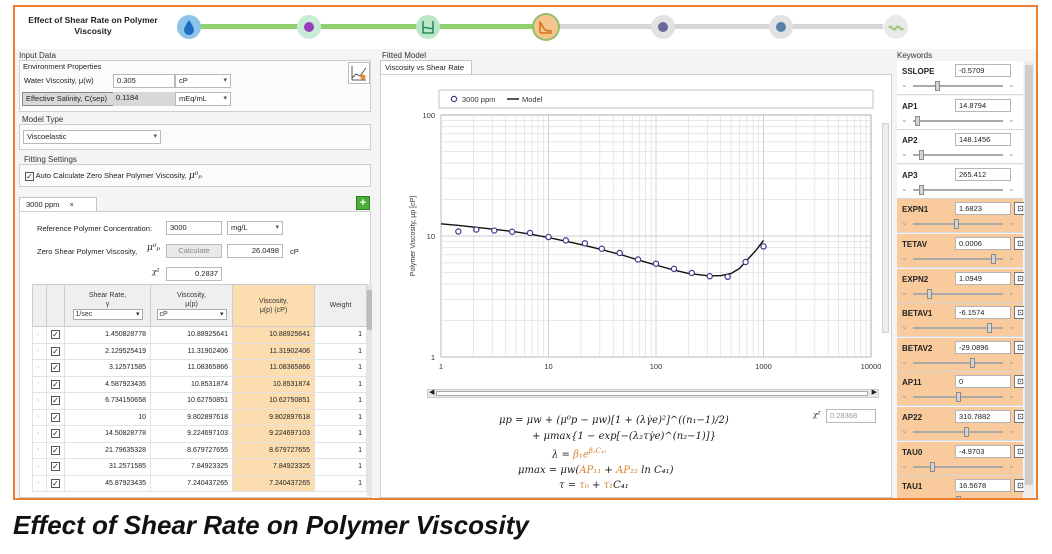  What do you see at coordinates (983, 313) in the screenshot?
I see `keyword-value-field: -6.1574` at bounding box center [983, 313].